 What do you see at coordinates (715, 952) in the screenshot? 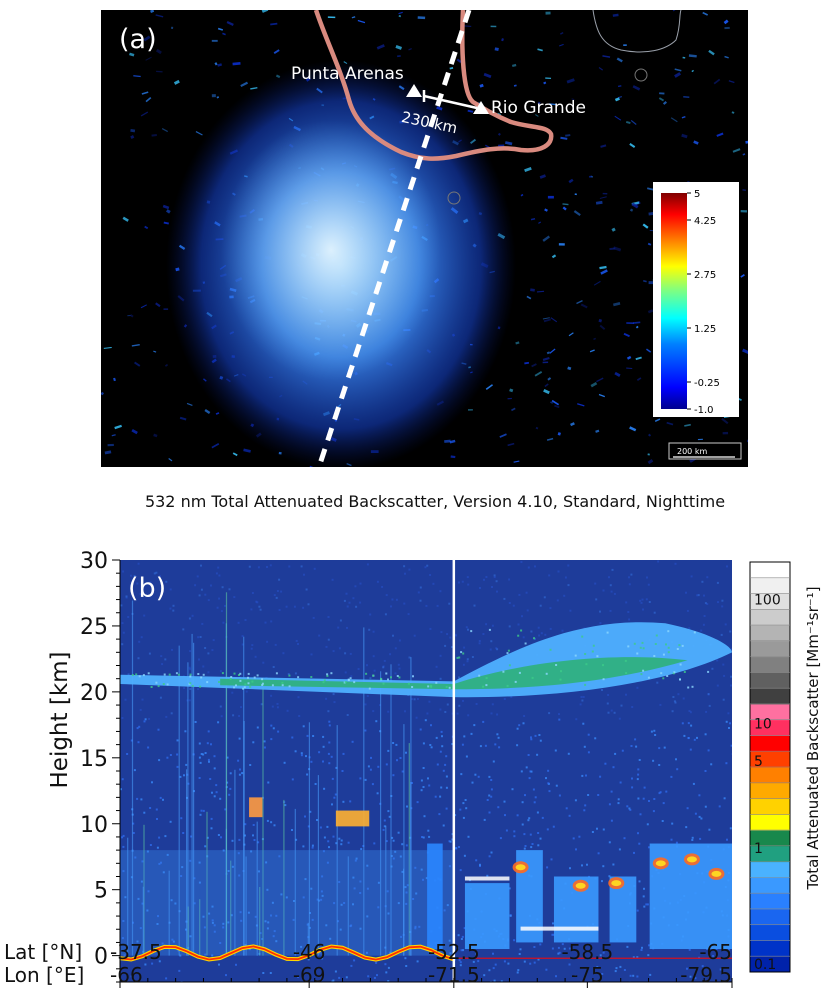
I see `lat-tick-label: -65` at bounding box center [715, 952].